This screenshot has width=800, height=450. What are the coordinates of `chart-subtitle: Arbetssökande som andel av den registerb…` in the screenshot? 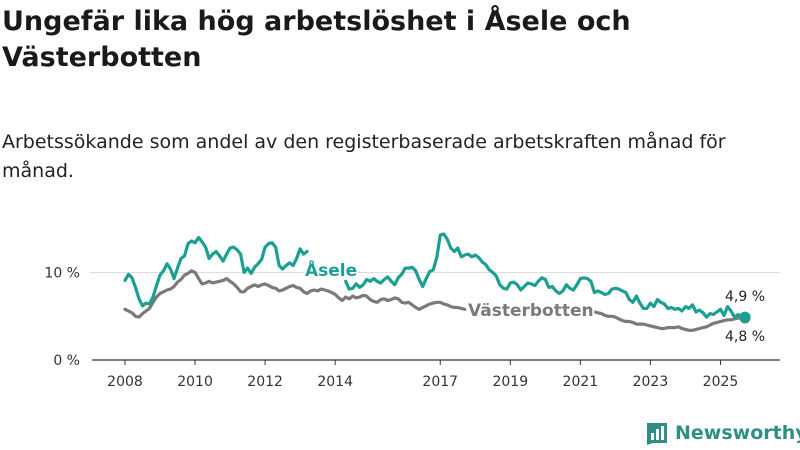 It's located at (364, 156).